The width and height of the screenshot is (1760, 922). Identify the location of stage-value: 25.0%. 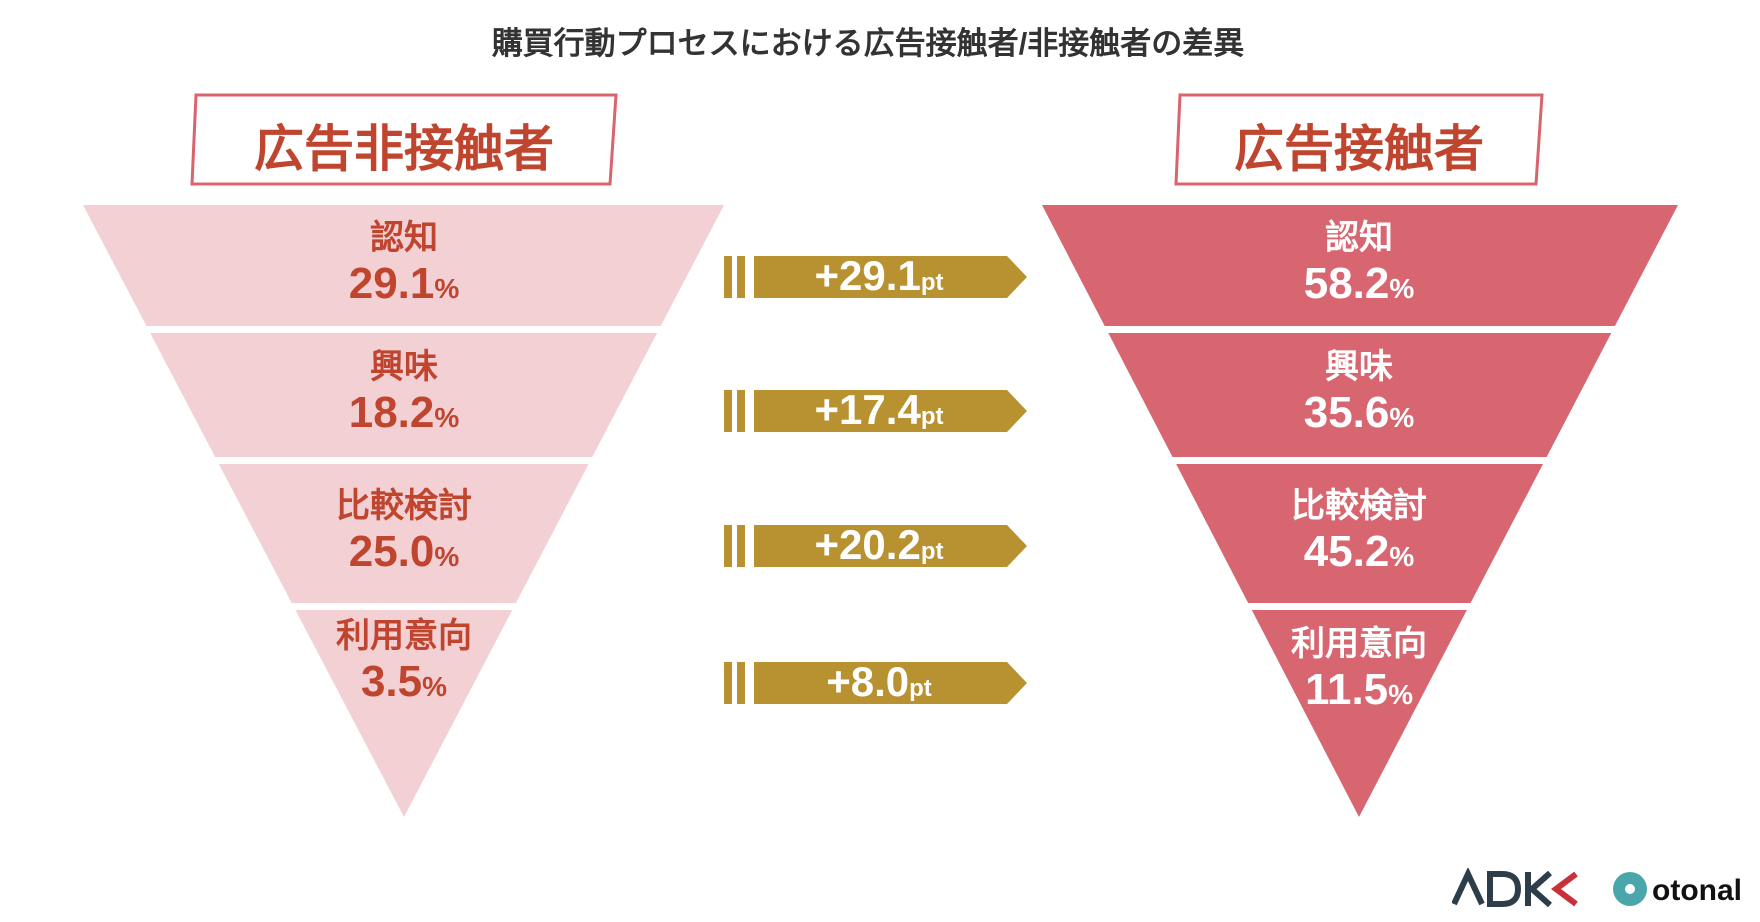
(404, 554).